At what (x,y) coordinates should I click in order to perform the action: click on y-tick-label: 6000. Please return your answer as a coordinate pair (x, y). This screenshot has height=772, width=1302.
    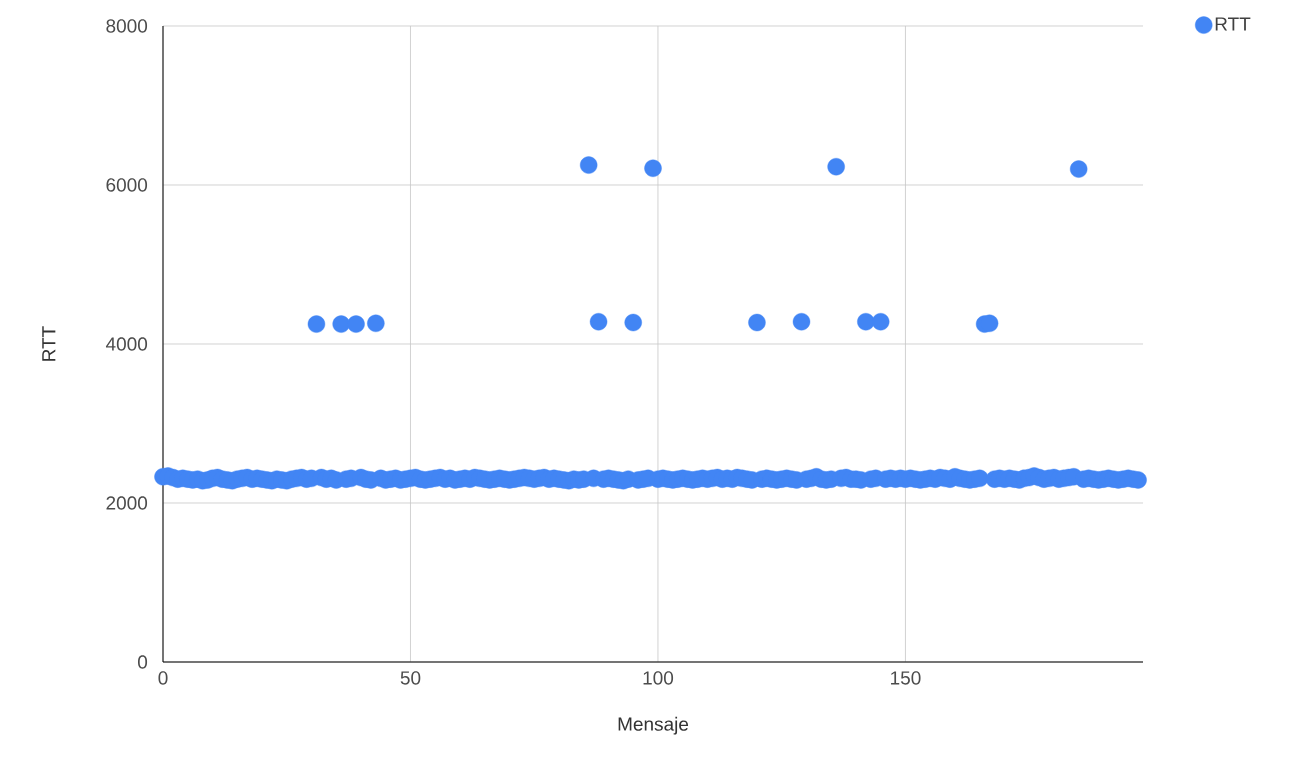
    Looking at the image, I should click on (127, 185).